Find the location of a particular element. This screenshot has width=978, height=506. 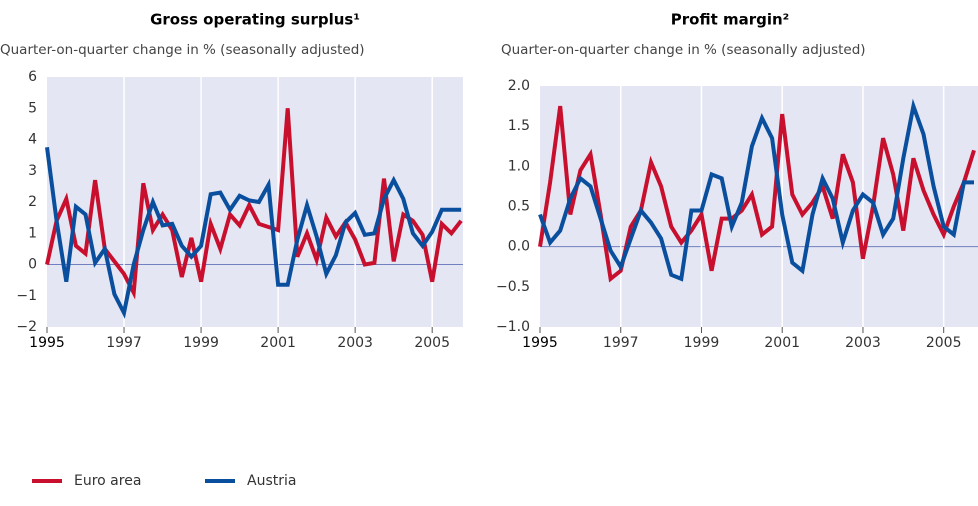

y-tick-label: −1.0 is located at coordinates (513, 327).